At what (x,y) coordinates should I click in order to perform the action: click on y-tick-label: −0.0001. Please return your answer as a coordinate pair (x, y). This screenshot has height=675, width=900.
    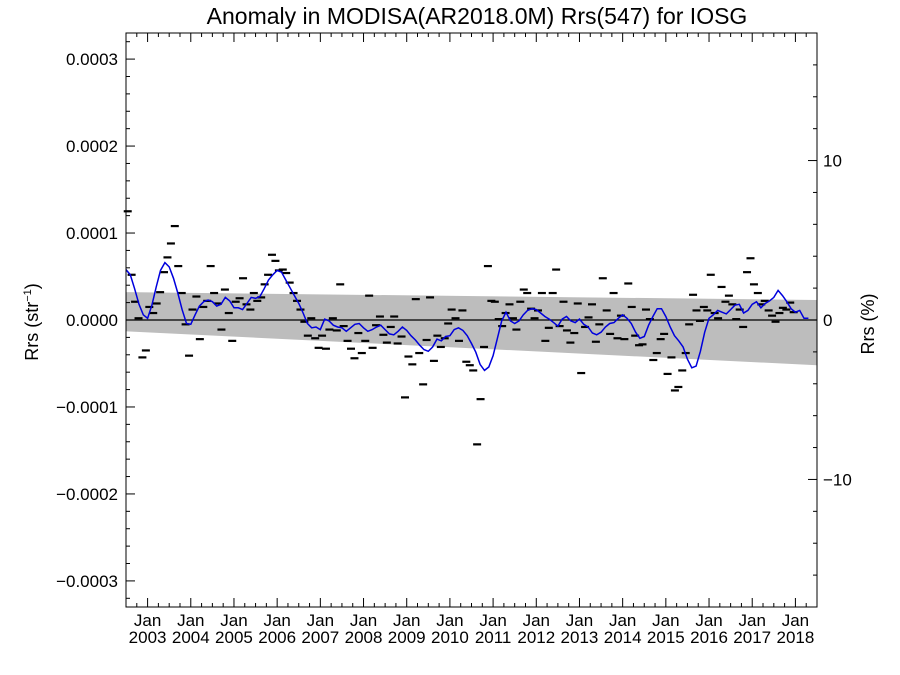
    Looking at the image, I should click on (87, 407).